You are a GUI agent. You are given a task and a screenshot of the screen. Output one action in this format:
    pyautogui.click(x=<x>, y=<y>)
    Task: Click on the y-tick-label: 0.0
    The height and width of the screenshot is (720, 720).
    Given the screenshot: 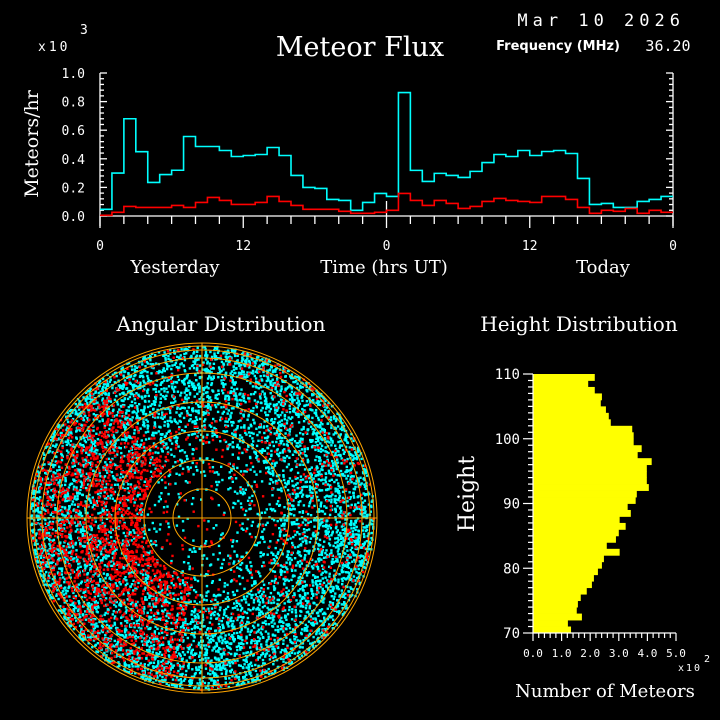 What is the action you would take?
    pyautogui.click(x=73, y=217)
    